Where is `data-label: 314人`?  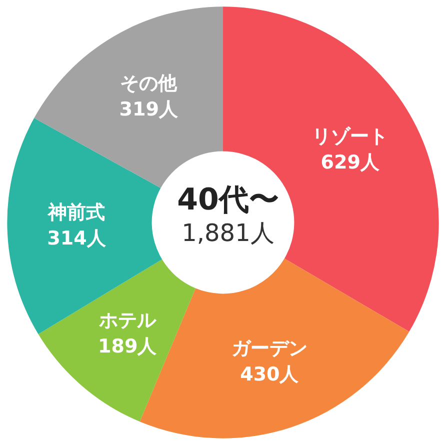
data-label: 314人 is located at coordinates (77, 238).